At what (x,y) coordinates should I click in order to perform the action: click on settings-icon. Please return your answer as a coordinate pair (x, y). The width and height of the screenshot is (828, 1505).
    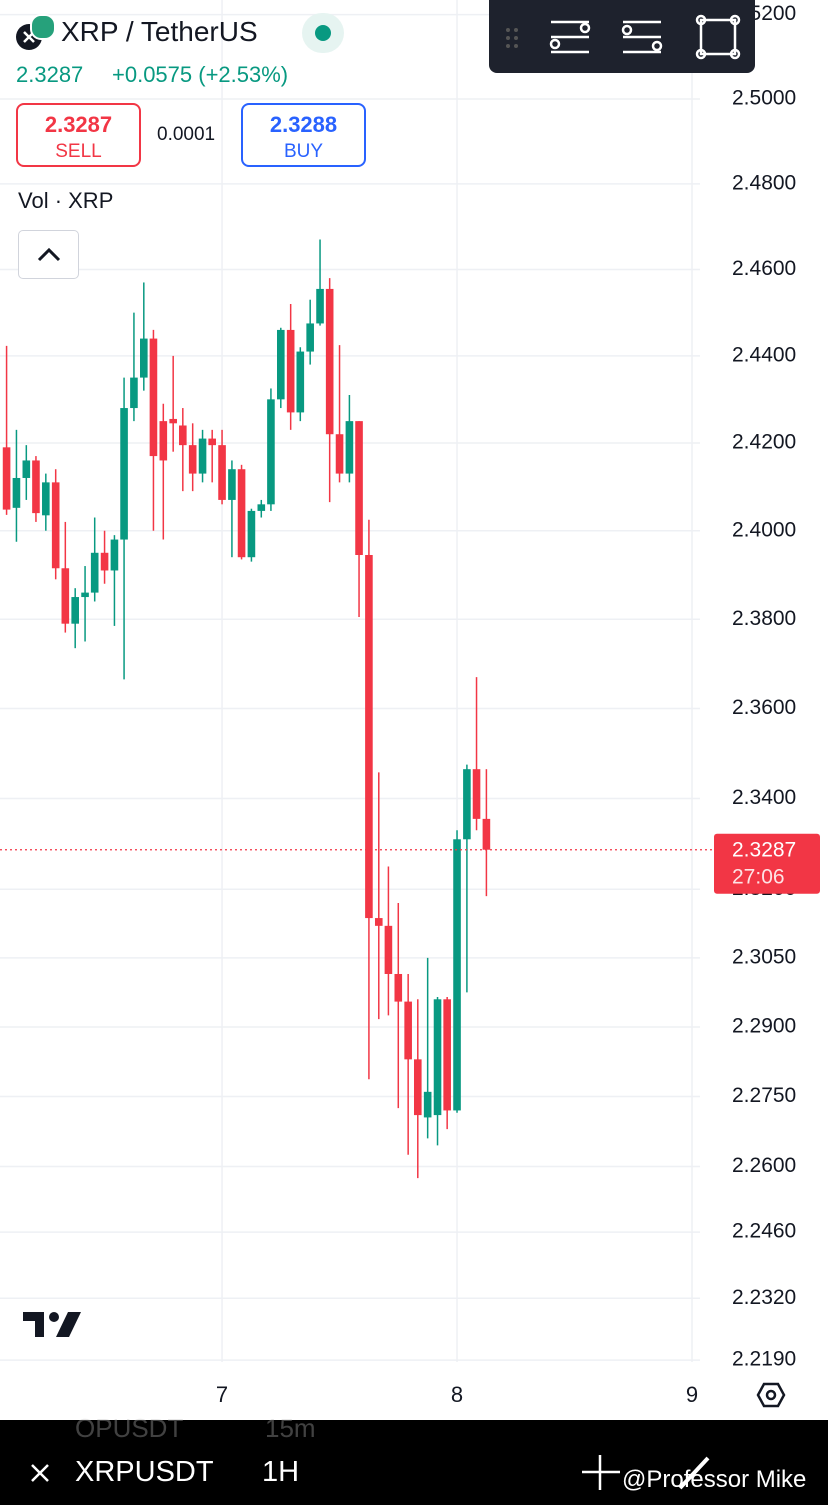
    Looking at the image, I should click on (771, 1395).